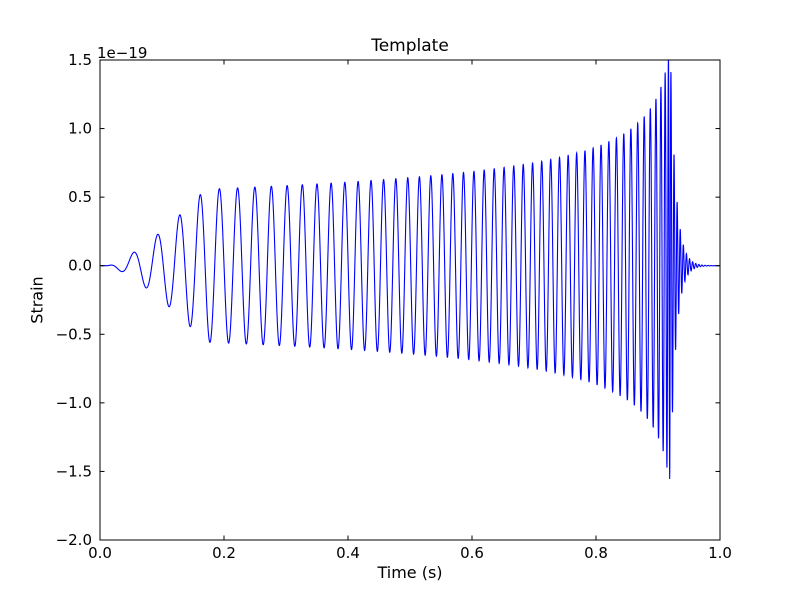 The width and height of the screenshot is (800, 600). What do you see at coordinates (596, 553) in the screenshot?
I see `x-tick-label: 0.8` at bounding box center [596, 553].